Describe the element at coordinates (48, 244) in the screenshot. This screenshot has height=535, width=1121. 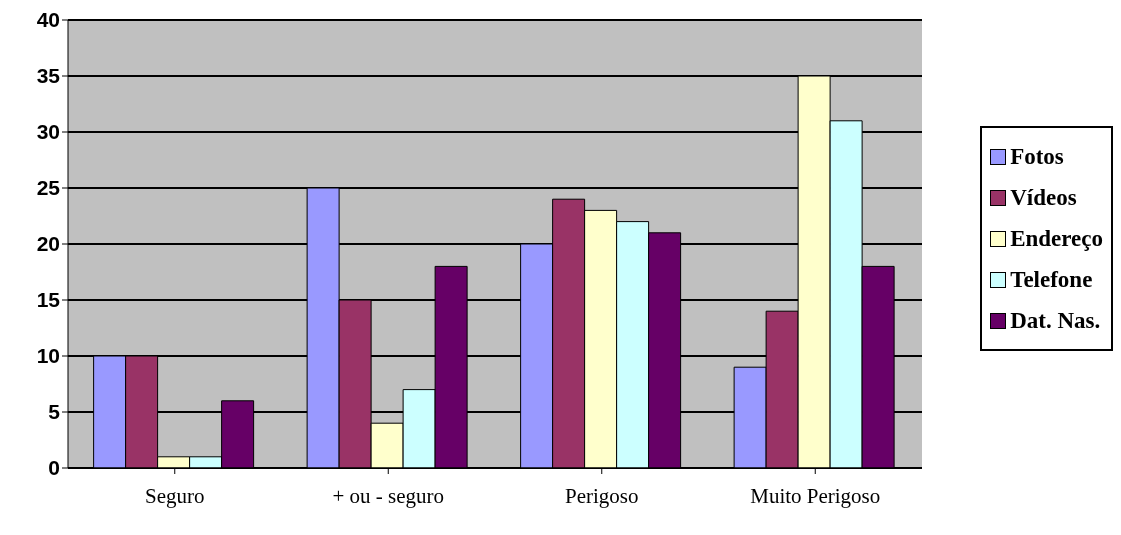
I see `y-tick-label: 20` at that location.